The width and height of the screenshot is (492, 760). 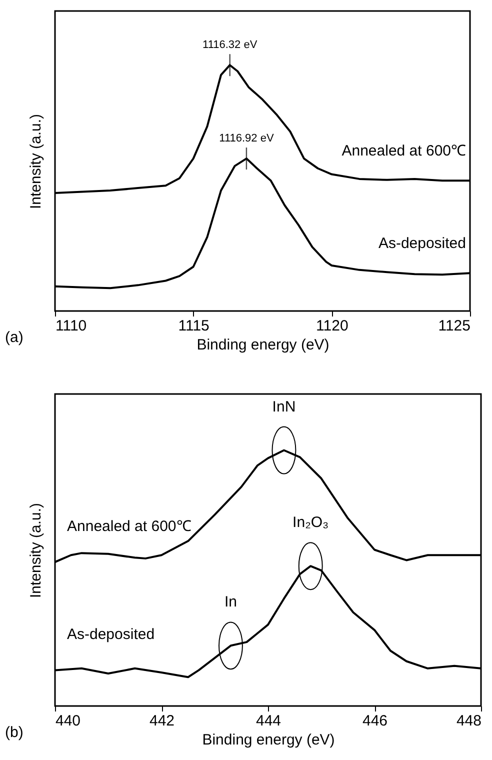 I want to click on annotation: In, so click(x=230, y=602).